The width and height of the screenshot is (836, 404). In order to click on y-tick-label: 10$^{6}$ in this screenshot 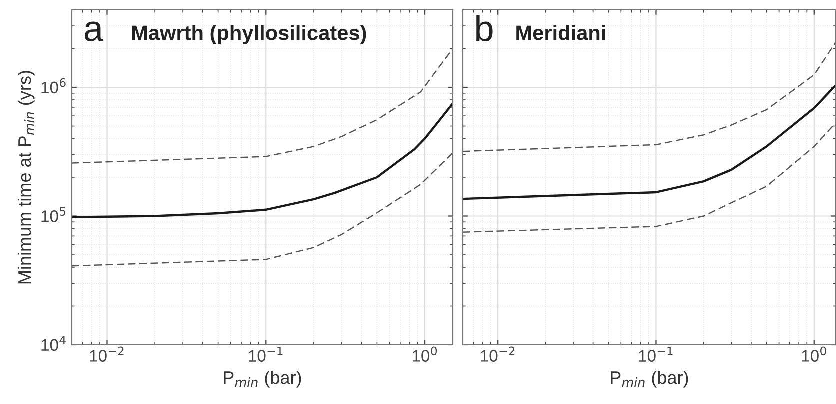, I will do `click(54, 86)`.